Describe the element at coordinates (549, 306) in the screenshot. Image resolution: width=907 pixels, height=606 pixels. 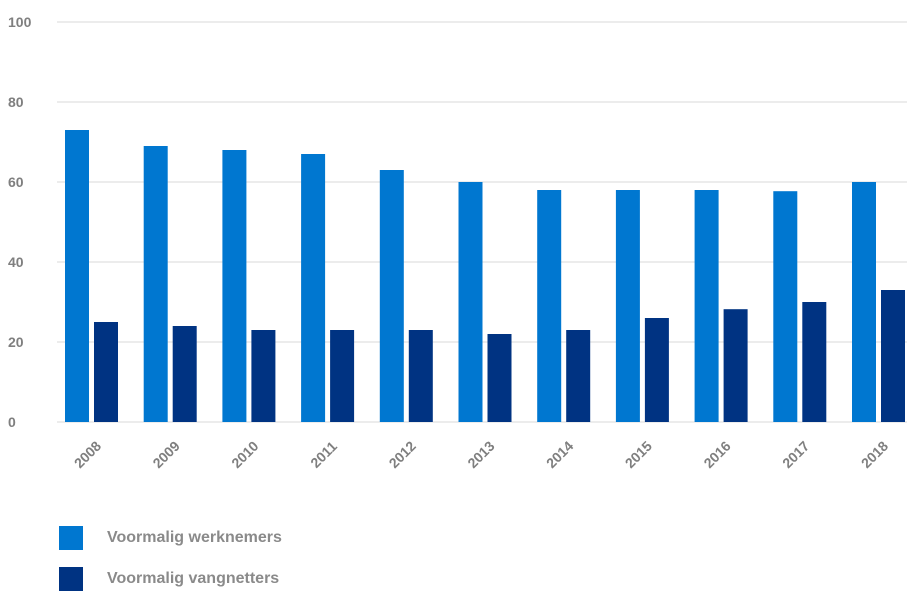
I see `bar-series-0-2014` at that location.